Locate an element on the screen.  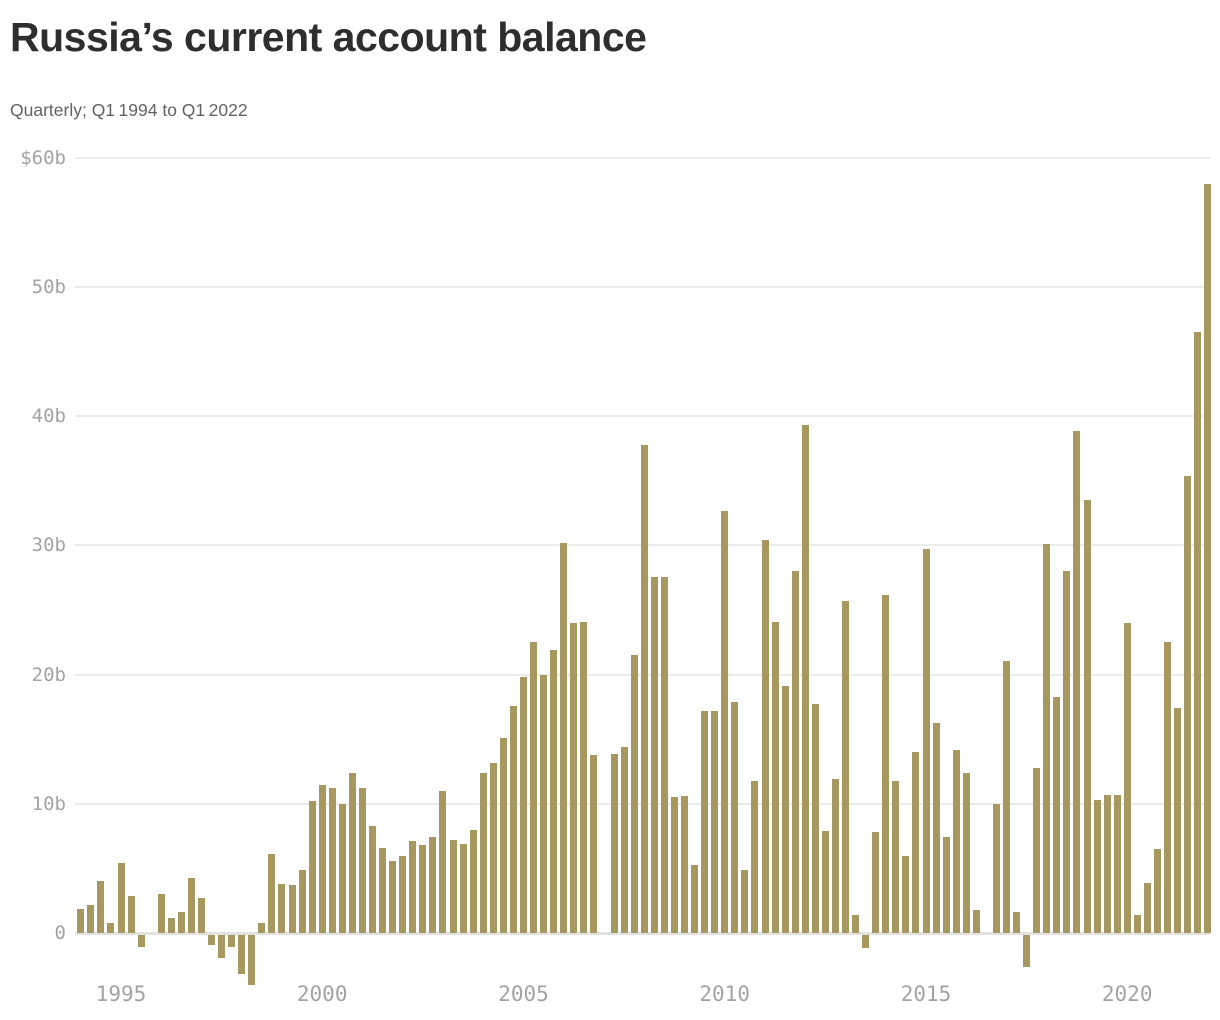
x-axis-zero-line is located at coordinates (642, 933).